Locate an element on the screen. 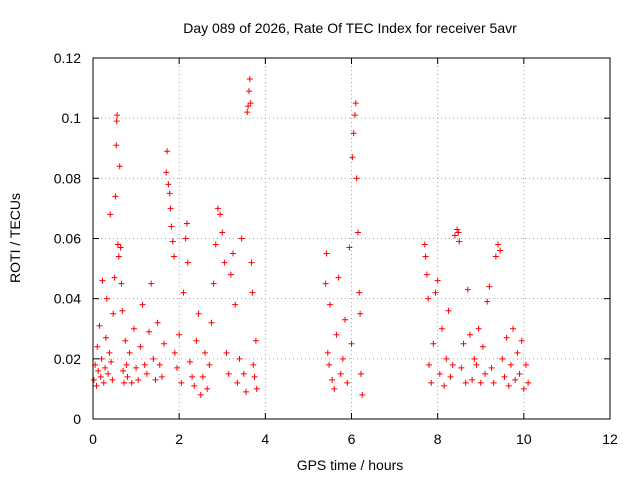  x-axis-title: GPS time / hours is located at coordinates (350, 465).